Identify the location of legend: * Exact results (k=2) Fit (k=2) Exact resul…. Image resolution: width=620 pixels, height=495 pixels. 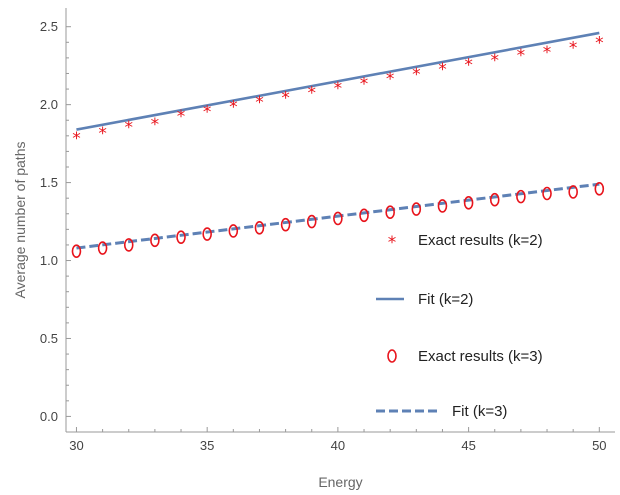
(459, 326).